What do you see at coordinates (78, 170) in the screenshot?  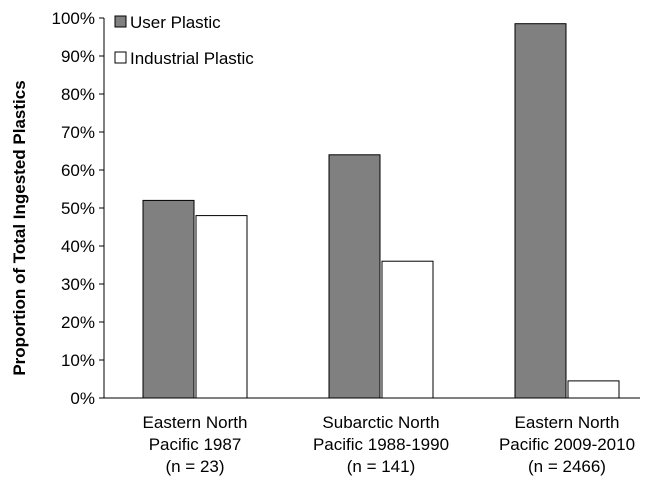 I see `y-tick-label: 60%` at bounding box center [78, 170].